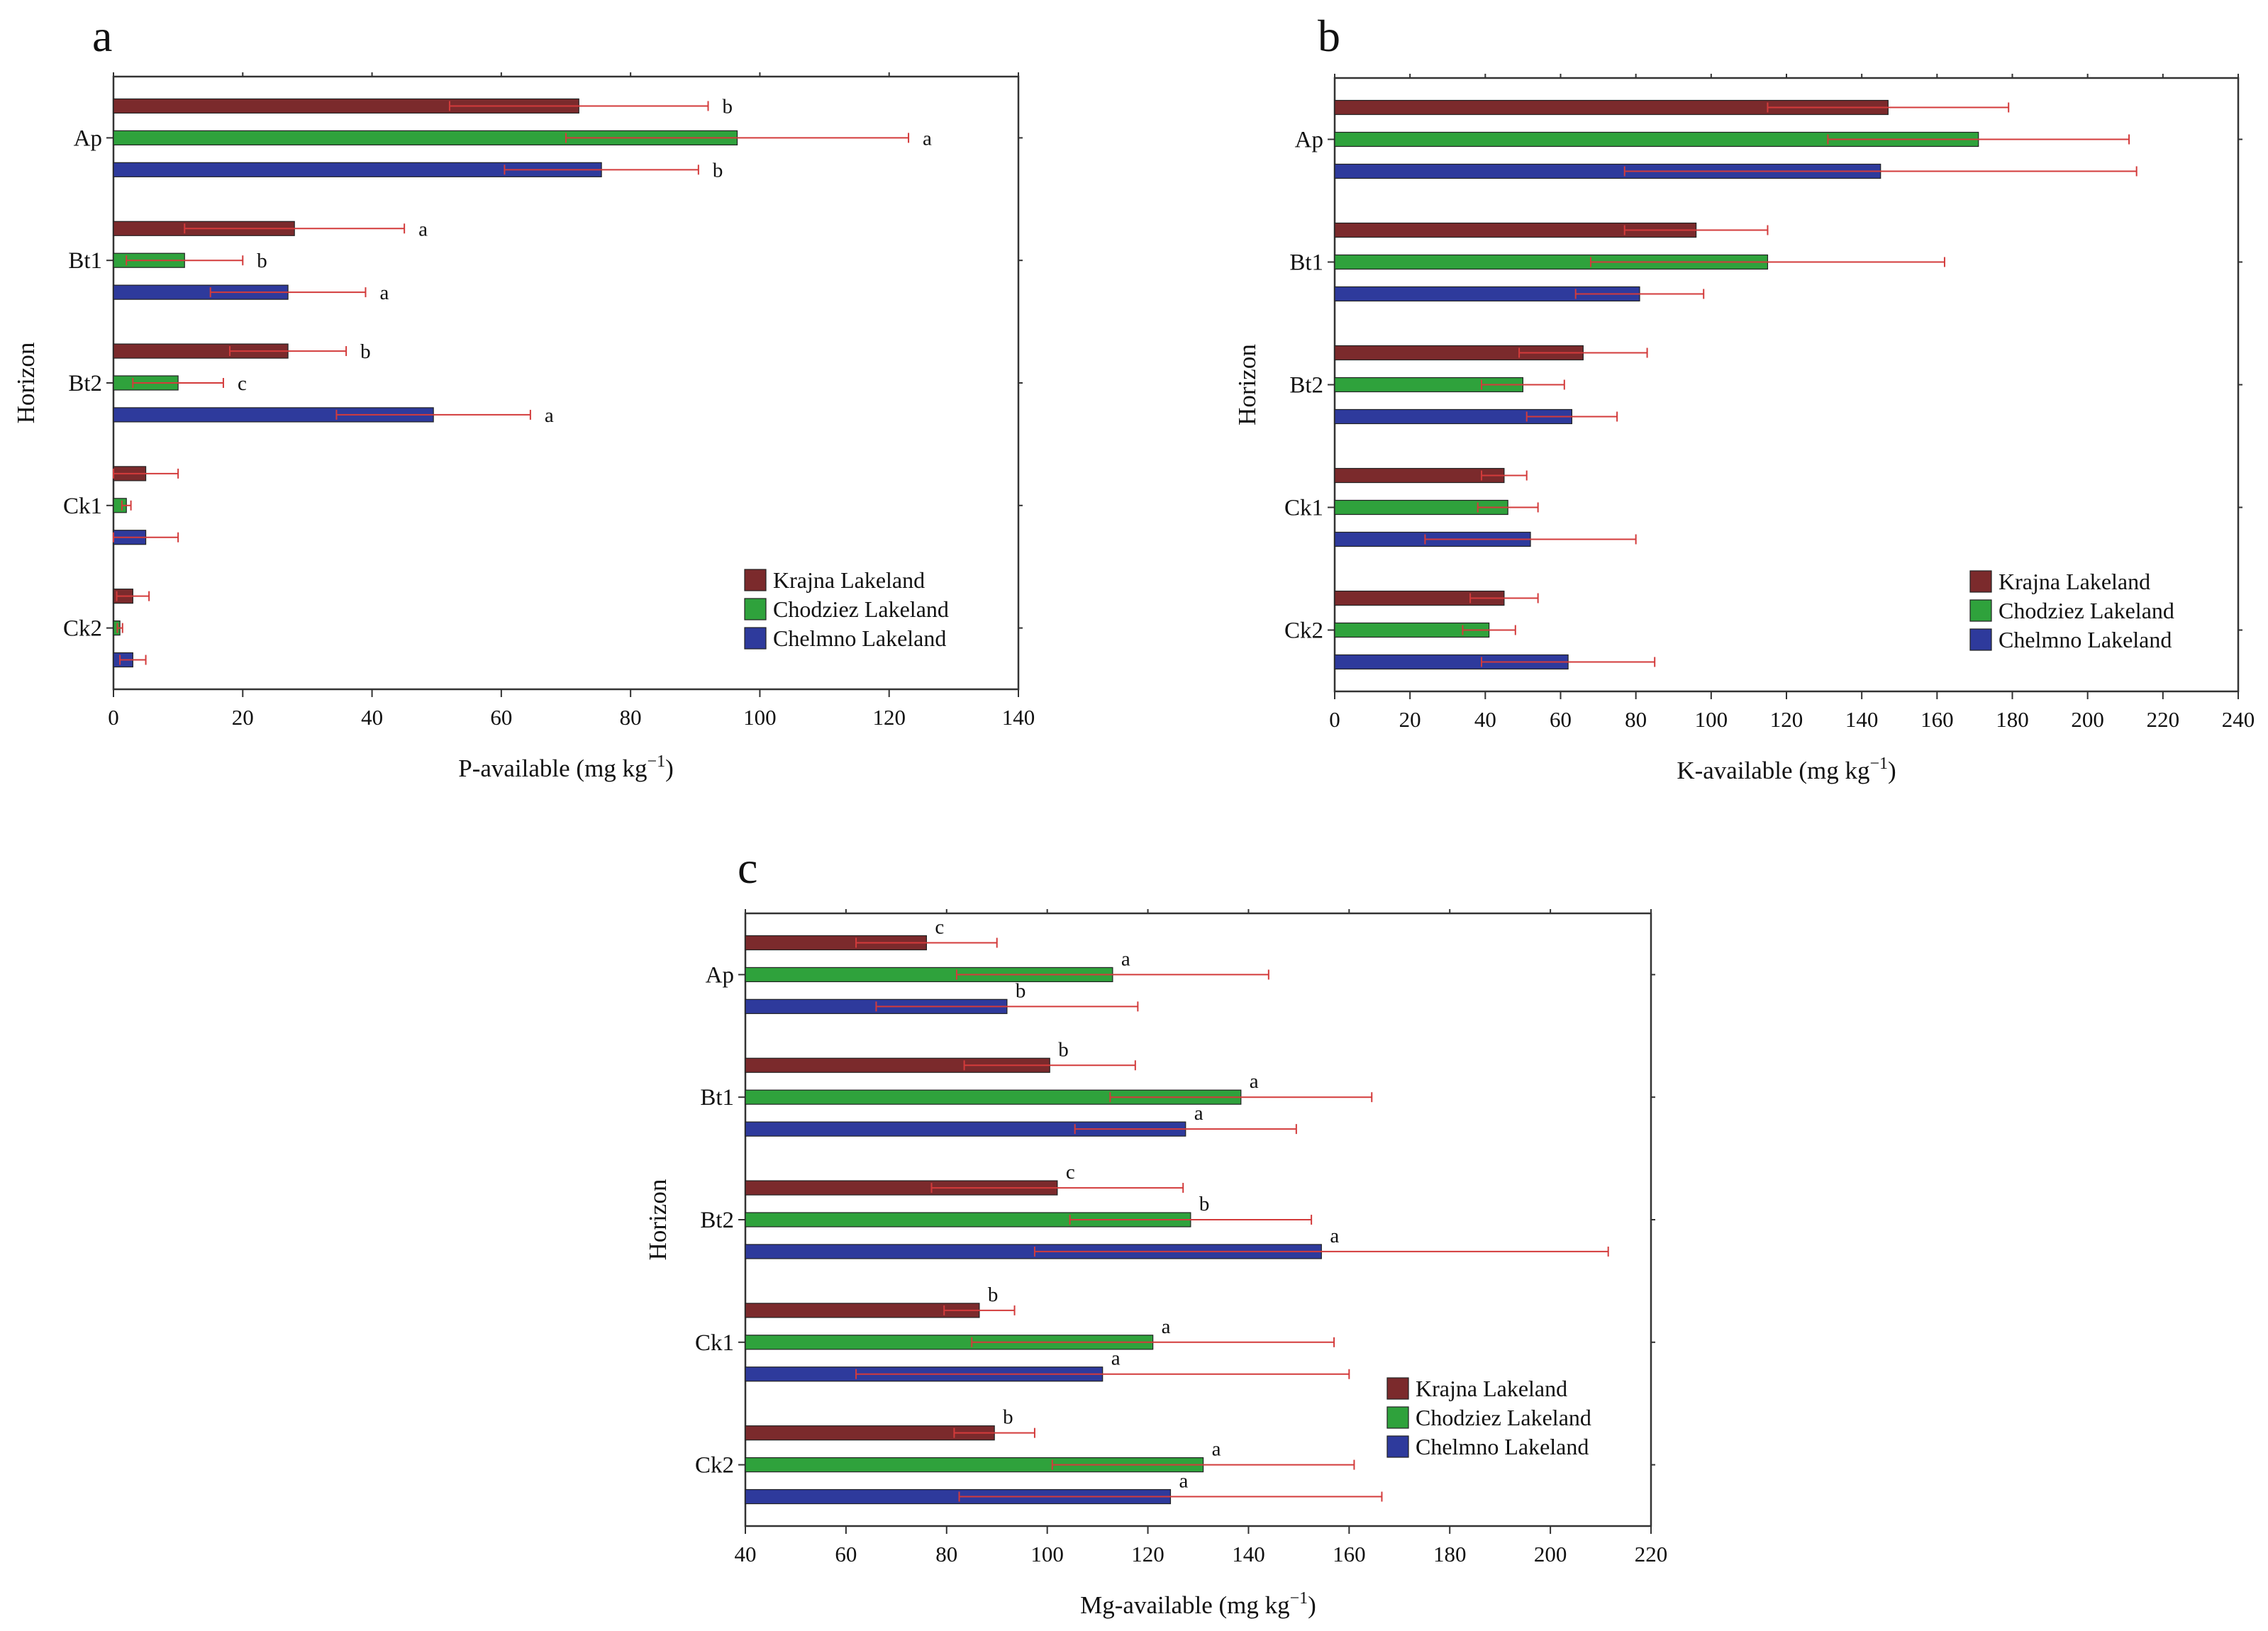  What do you see at coordinates (2238, 719) in the screenshot?
I see `x-tick-label: 240` at bounding box center [2238, 719].